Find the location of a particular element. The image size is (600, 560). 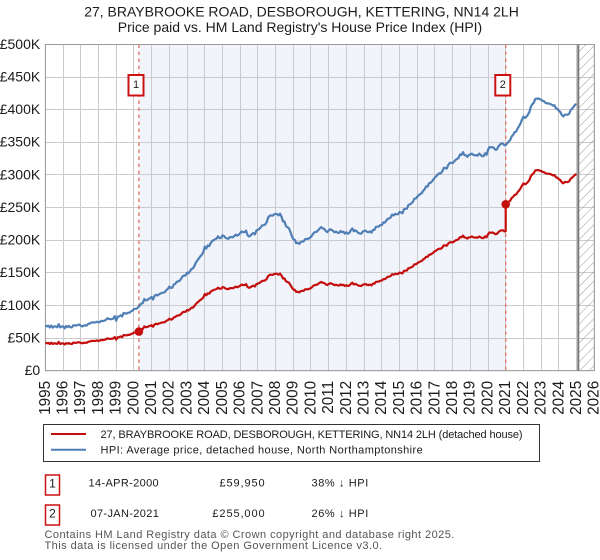

svg-text: £255,000 is located at coordinates (238, 514).